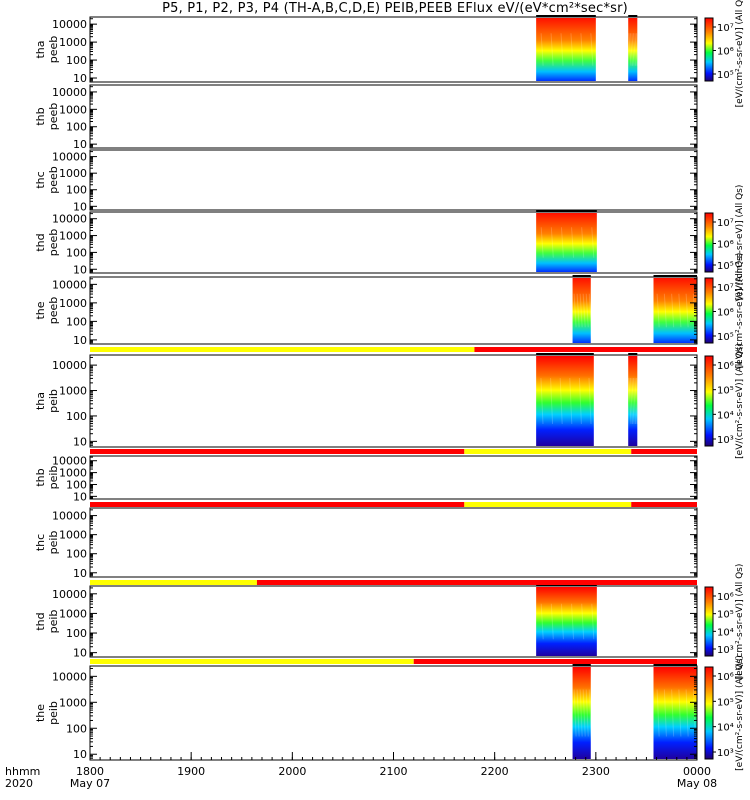  What do you see at coordinates (596, 771) in the screenshot?
I see `x-tick-label: 2300` at bounding box center [596, 771].